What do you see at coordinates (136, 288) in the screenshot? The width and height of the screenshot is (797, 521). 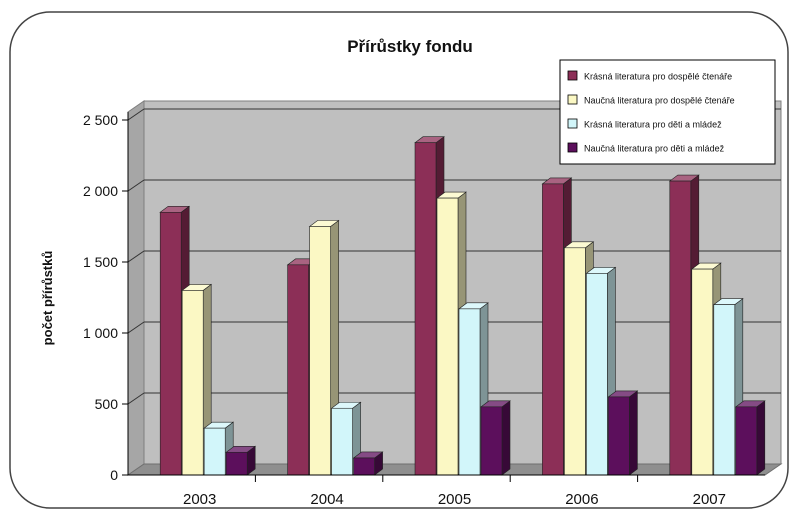 I see `side-wall` at bounding box center [136, 288].